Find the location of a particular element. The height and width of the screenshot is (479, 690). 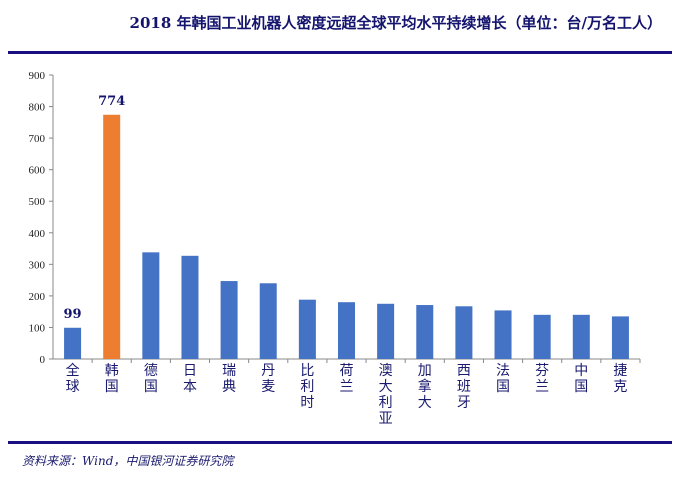

bar-韩国 is located at coordinates (112, 236).